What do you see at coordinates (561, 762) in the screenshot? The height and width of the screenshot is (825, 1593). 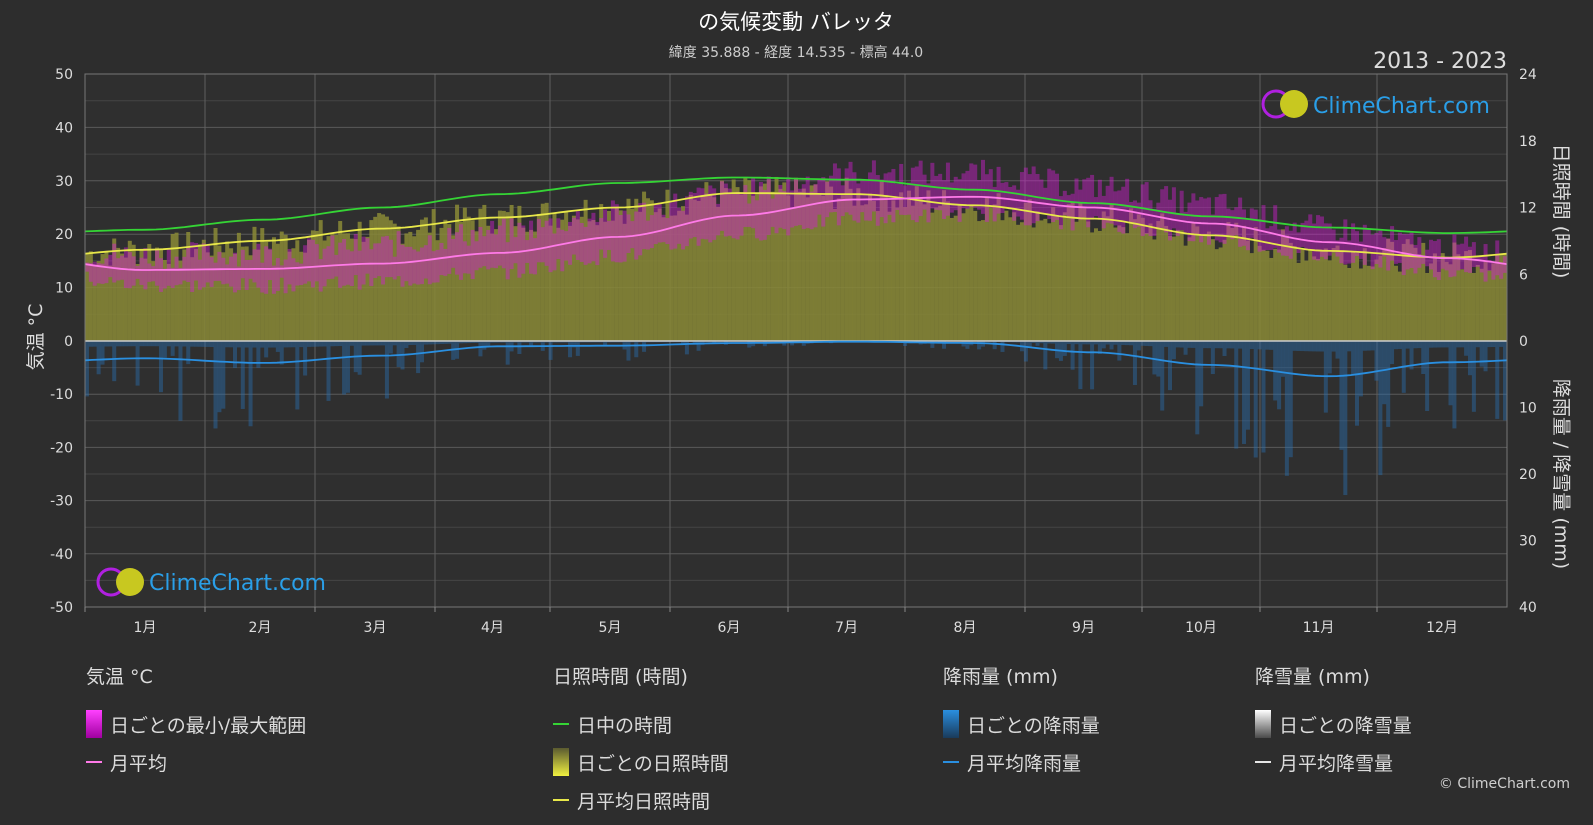 I see `sunshine-daily-swatch` at bounding box center [561, 762].